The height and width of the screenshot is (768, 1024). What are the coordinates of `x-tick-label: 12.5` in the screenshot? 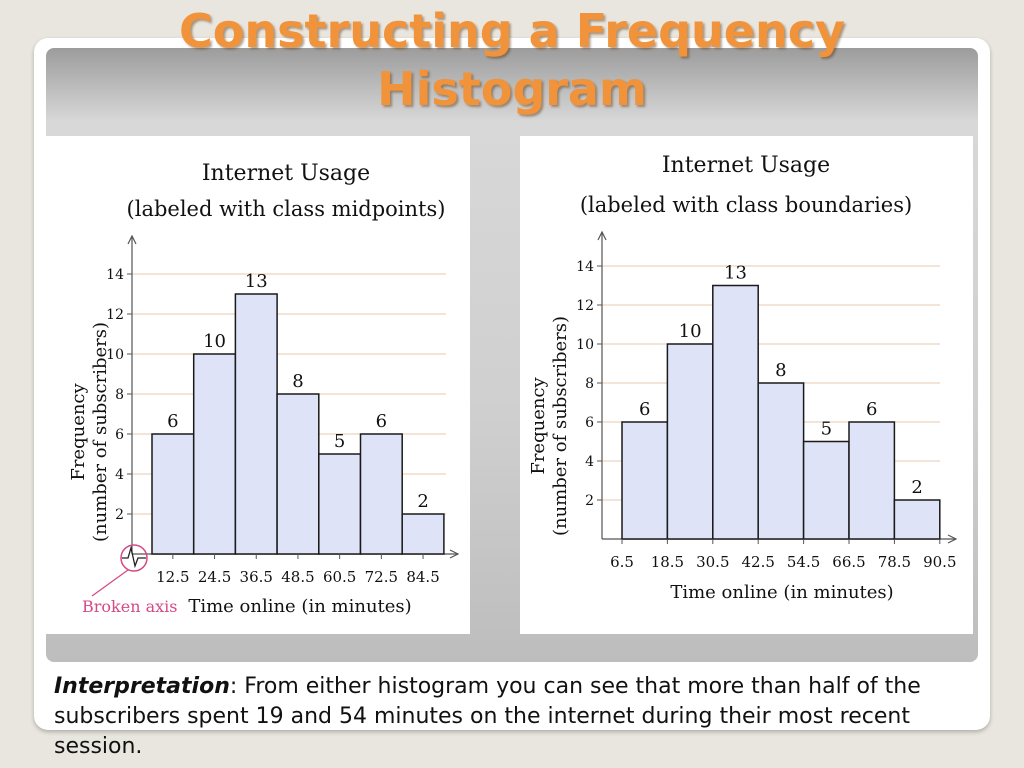 It's located at (172, 577).